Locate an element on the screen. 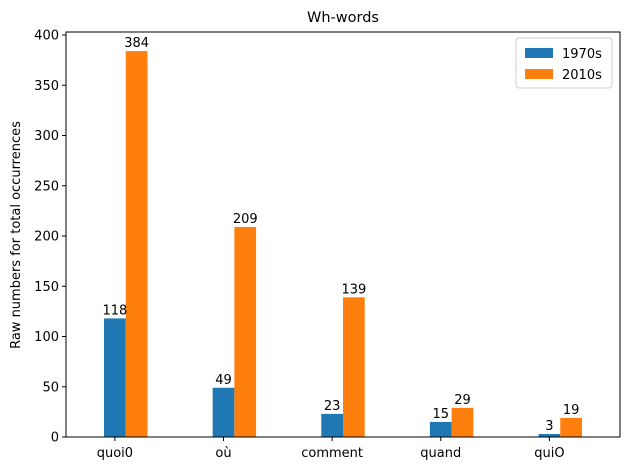 The image size is (630, 470). data-label-1970s-comment: 23 is located at coordinates (332, 406).